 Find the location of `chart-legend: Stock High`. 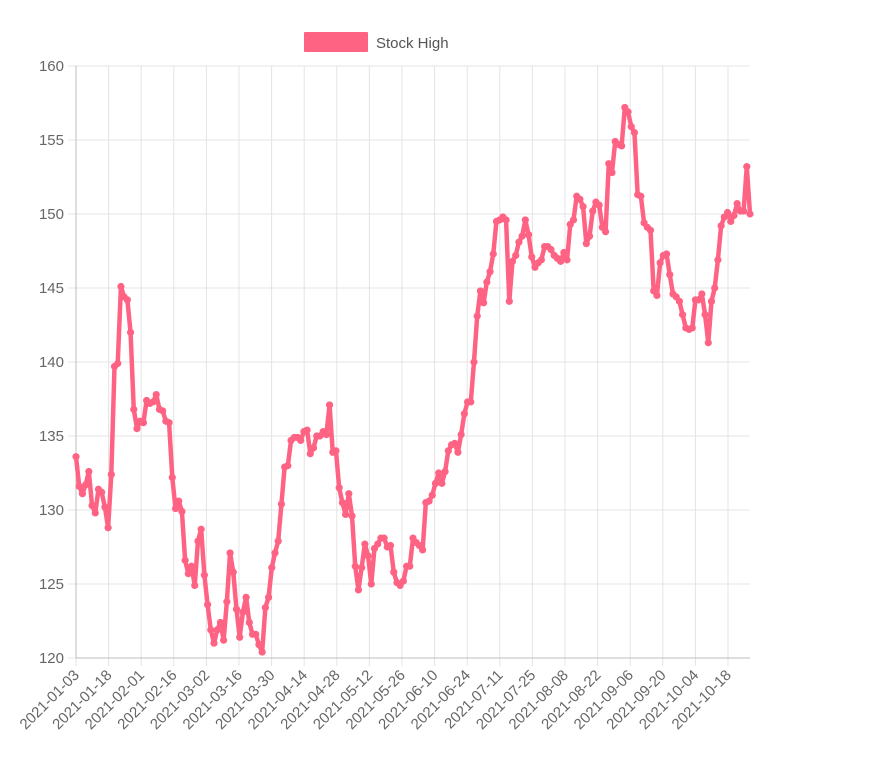

chart-legend: Stock High is located at coordinates (376, 42).